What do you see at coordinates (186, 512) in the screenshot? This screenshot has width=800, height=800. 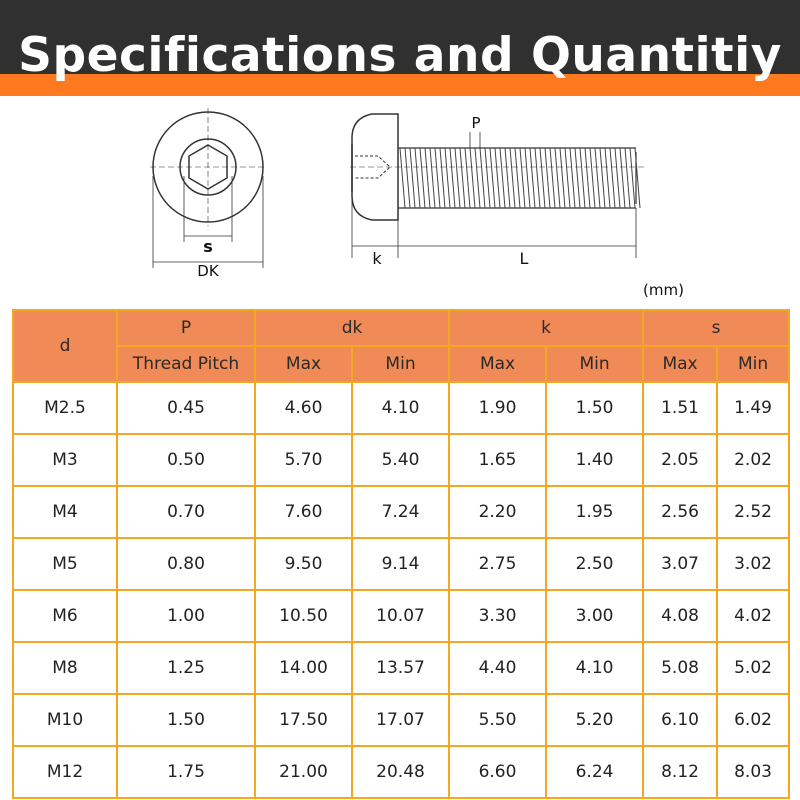 I see `table-cell: 0.70` at bounding box center [186, 512].